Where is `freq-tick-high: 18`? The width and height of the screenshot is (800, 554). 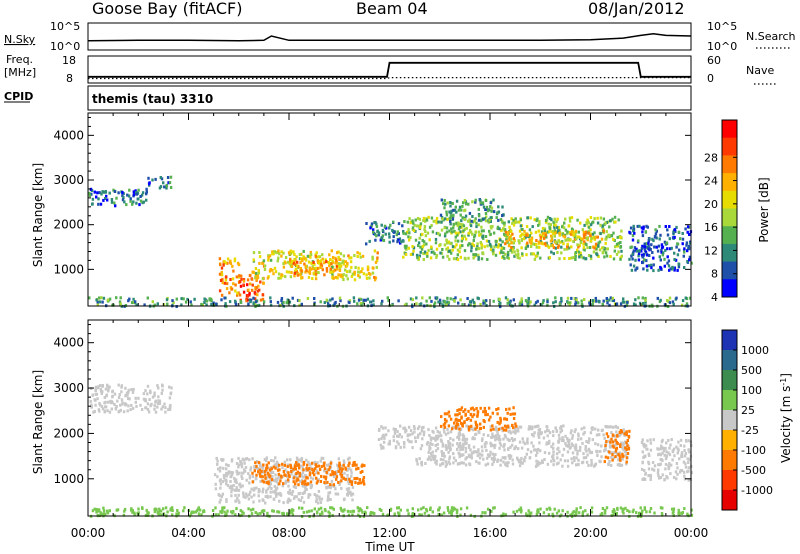 freq-tick-high: 18 is located at coordinates (69, 60).